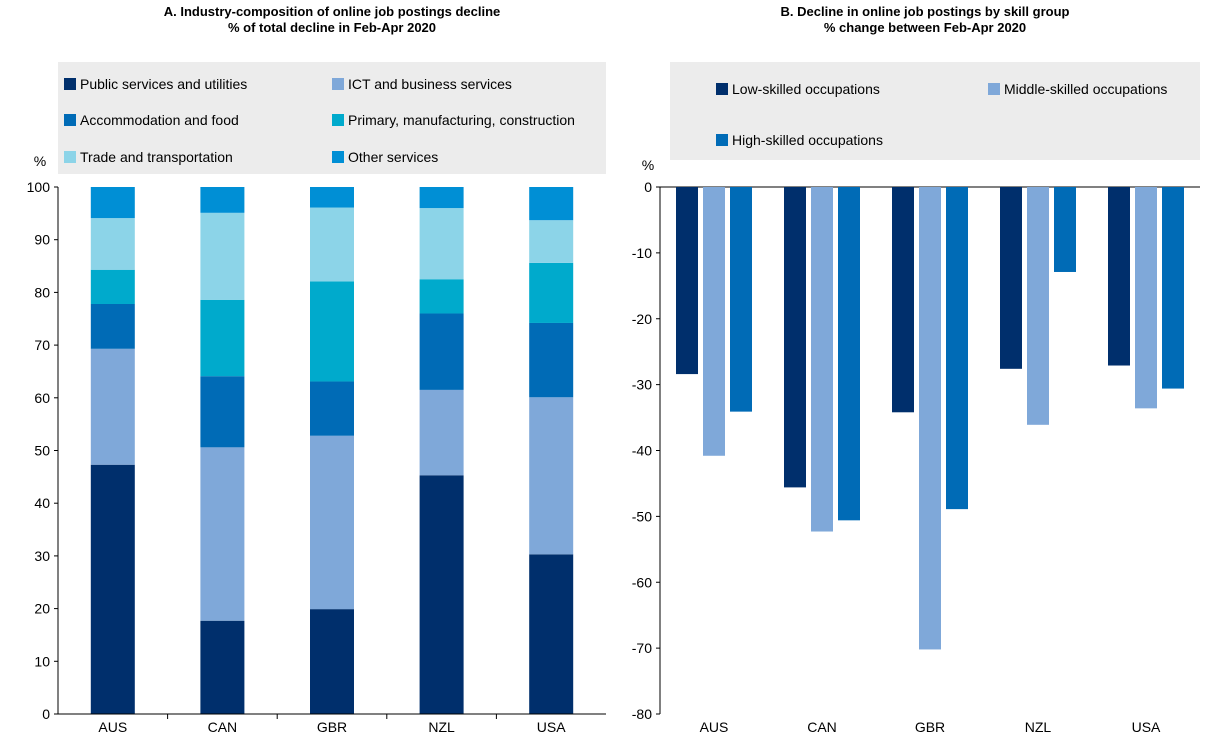 This screenshot has height=735, width=1208. Describe the element at coordinates (441, 727) in the screenshot. I see `panel-a-x-tick-label: NZL` at that location.